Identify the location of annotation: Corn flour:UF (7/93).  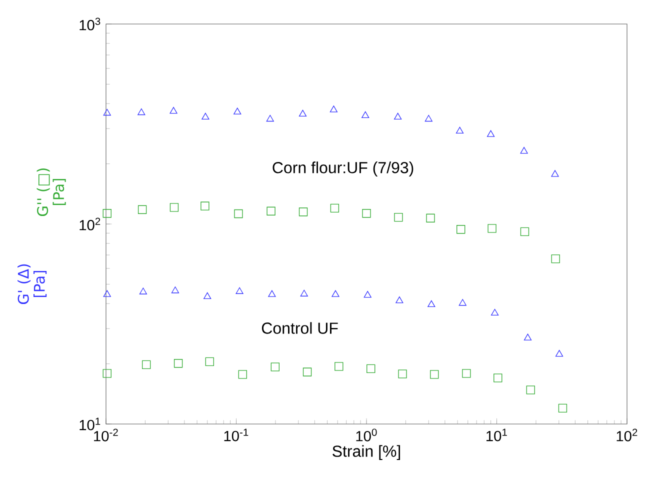
(343, 169).